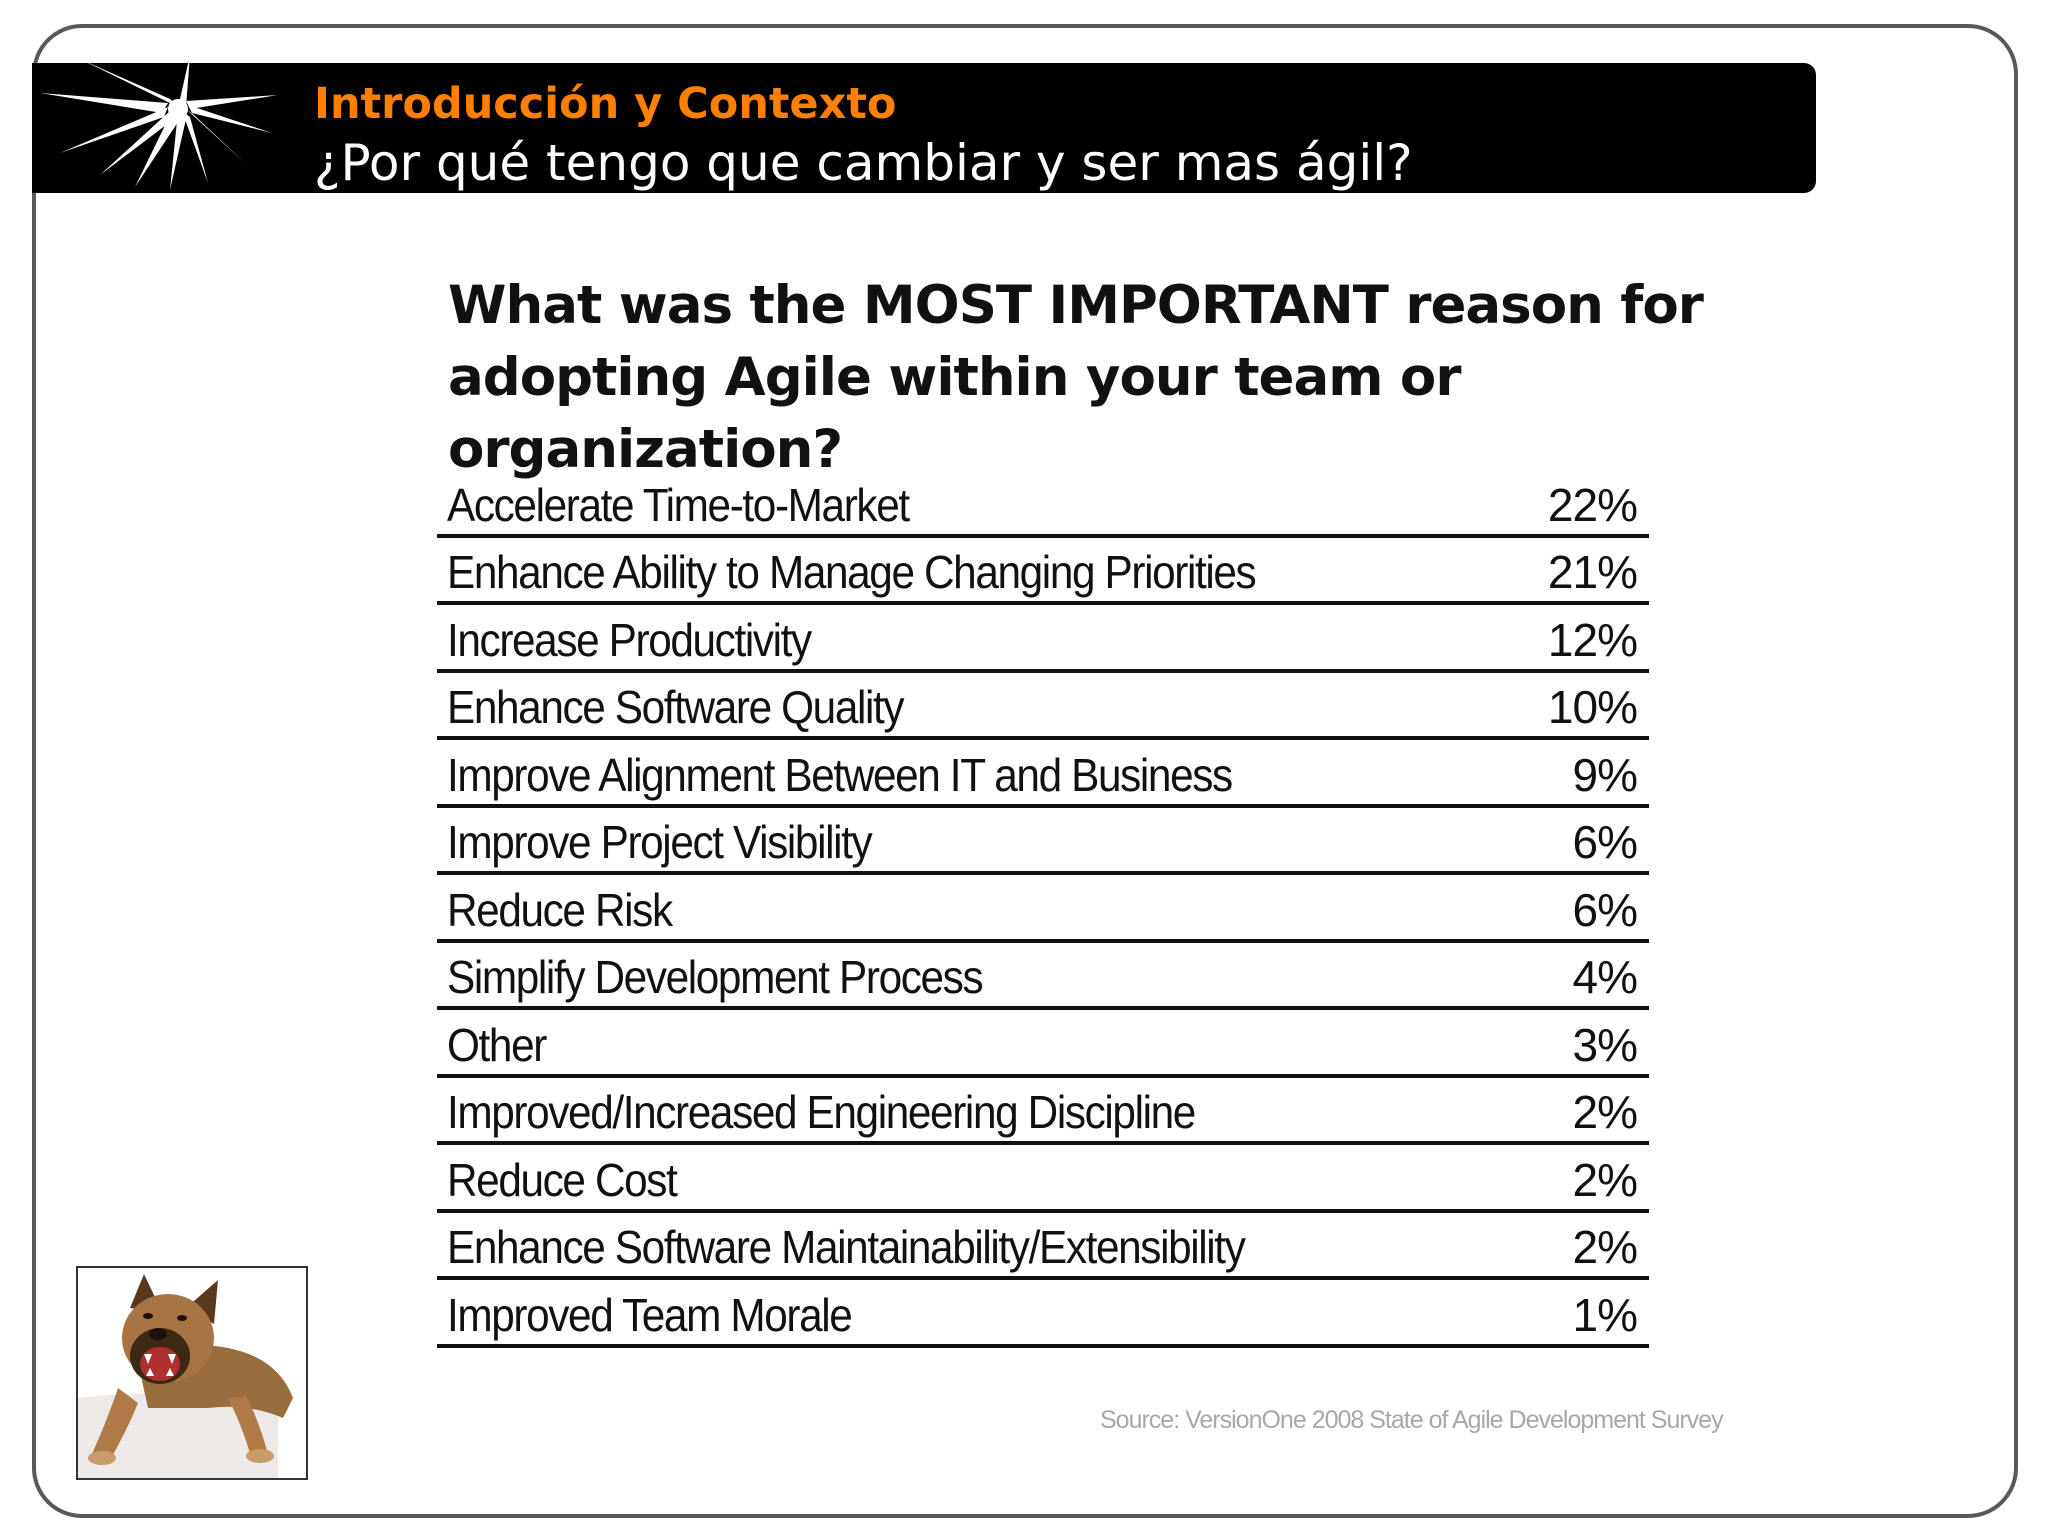  I want to click on dog-photo, so click(192, 1373).